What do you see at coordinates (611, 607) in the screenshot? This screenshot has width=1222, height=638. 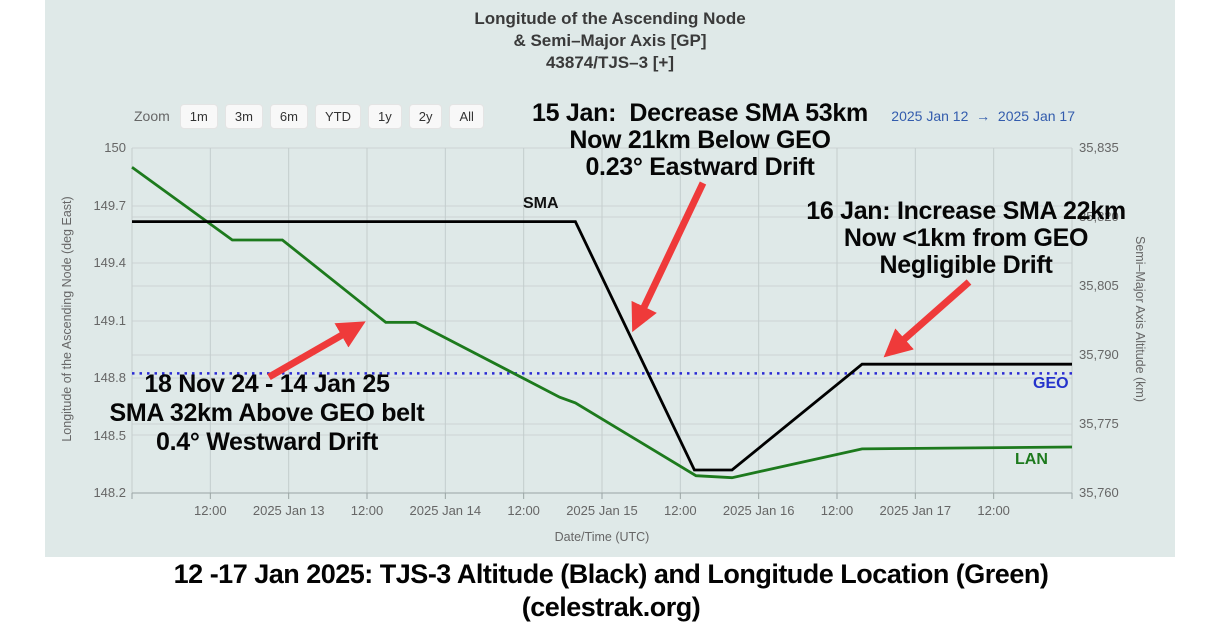 I see `figure-caption-line2: (celestrak.org)` at bounding box center [611, 607].